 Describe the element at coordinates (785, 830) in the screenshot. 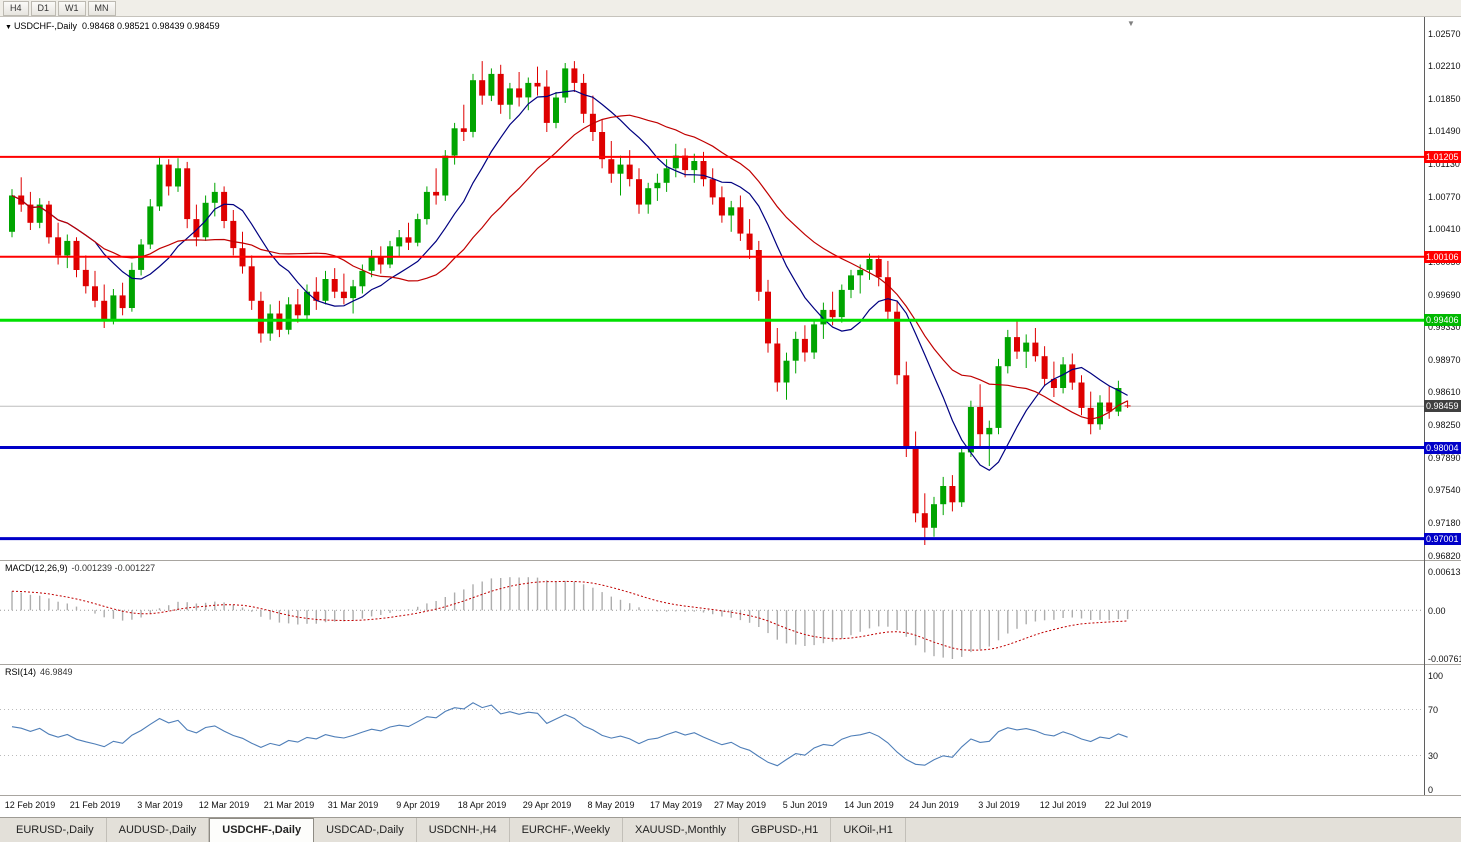

I see `chart-tab-gbpusd: GBPUSD-,H1` at that location.